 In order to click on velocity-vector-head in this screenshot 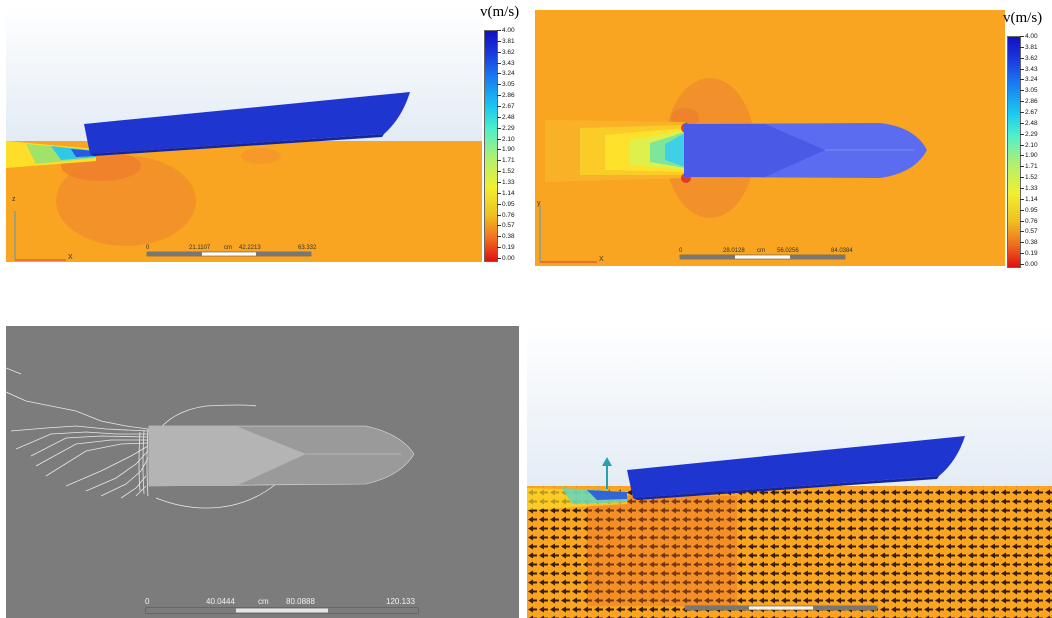, I will do `click(607, 461)`.